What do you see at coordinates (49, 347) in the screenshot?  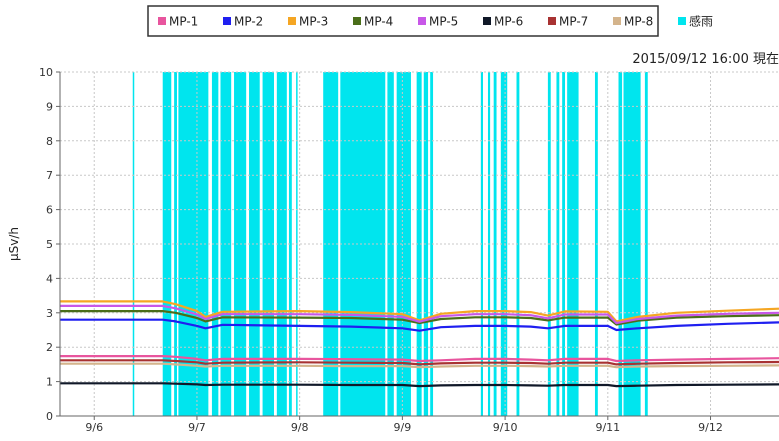 I see `y-tick-label: 2` at bounding box center [49, 347].